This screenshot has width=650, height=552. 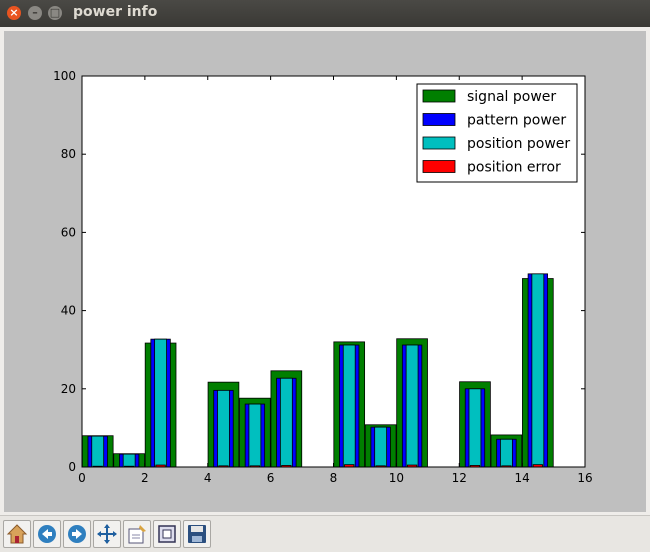 I want to click on pan-icon, so click(x=107, y=534).